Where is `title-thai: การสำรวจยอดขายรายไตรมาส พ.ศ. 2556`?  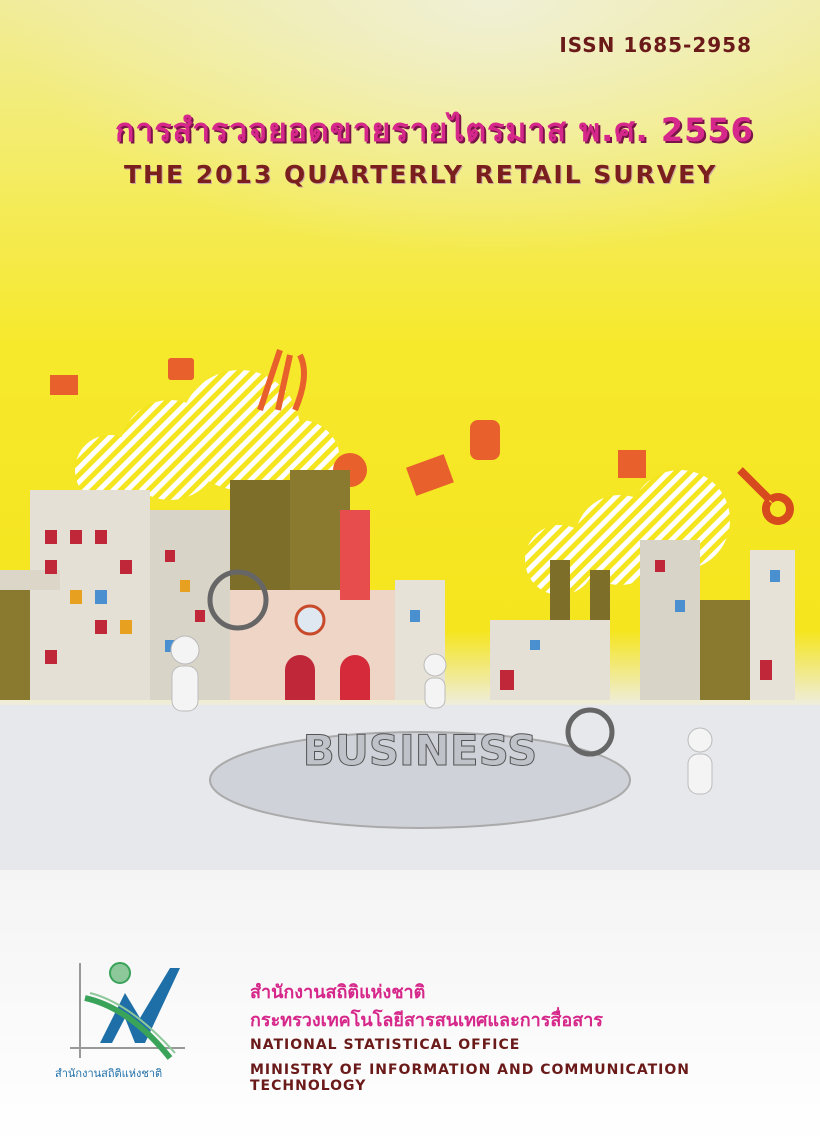
title-thai: การสำรวจยอดขายรายไตรมาส พ.ศ. 2556 is located at coordinates (434, 130).